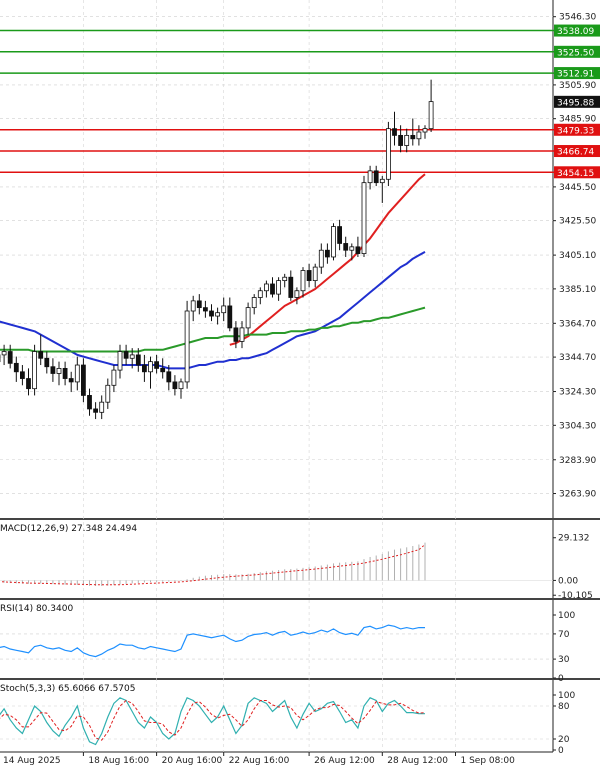  Describe the element at coordinates (577, 324) in the screenshot. I see `price-tick-label: 3364.70` at that location.